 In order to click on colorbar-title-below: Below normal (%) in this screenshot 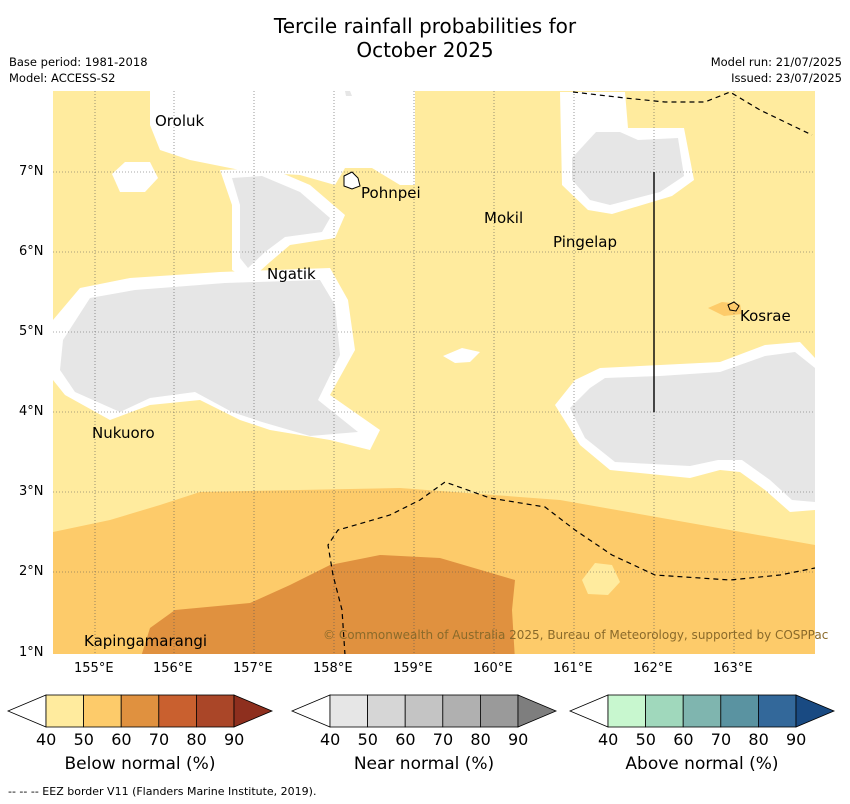, I will do `click(140, 764)`.